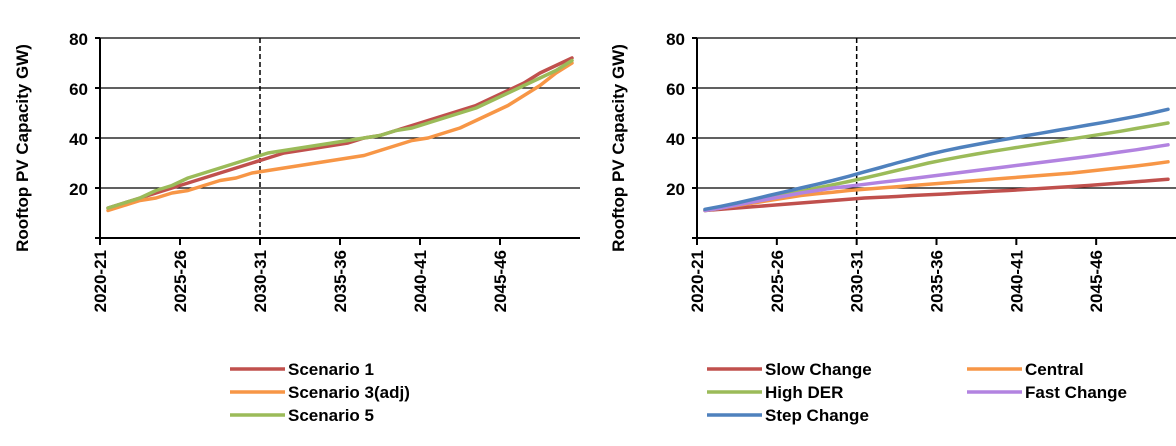 The image size is (1176, 446). What do you see at coordinates (1016, 281) in the screenshot?
I see `x-tick-label: 2040-41` at bounding box center [1016, 281].